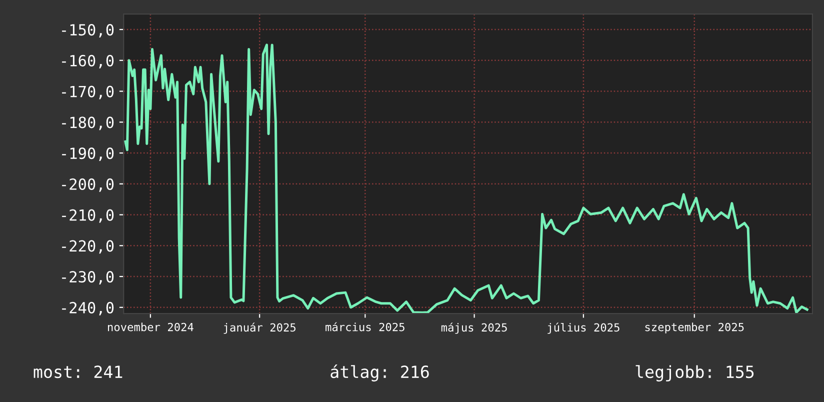 Image resolution: width=824 pixels, height=402 pixels. What do you see at coordinates (584, 328) in the screenshot?
I see `x-tick-label: július 2025` at bounding box center [584, 328].